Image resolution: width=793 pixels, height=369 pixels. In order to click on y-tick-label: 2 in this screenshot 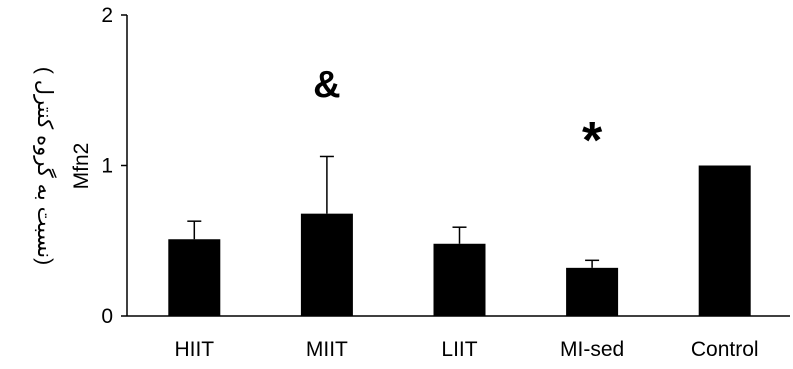, I will do `click(107, 15)`.